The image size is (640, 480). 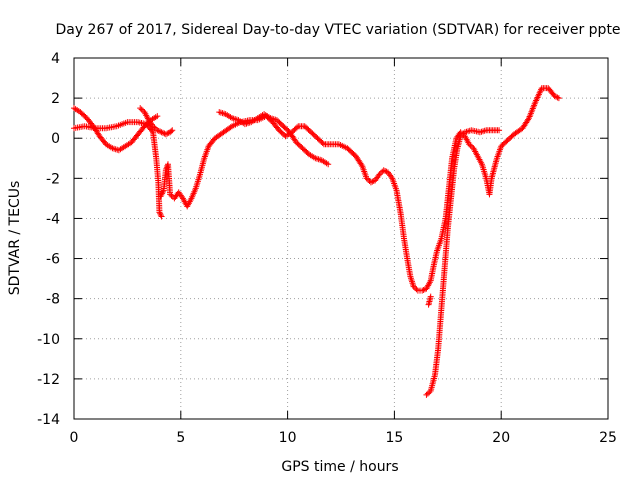 What do you see at coordinates (394, 438) in the screenshot?
I see `x-tick-label: 15` at bounding box center [394, 438].